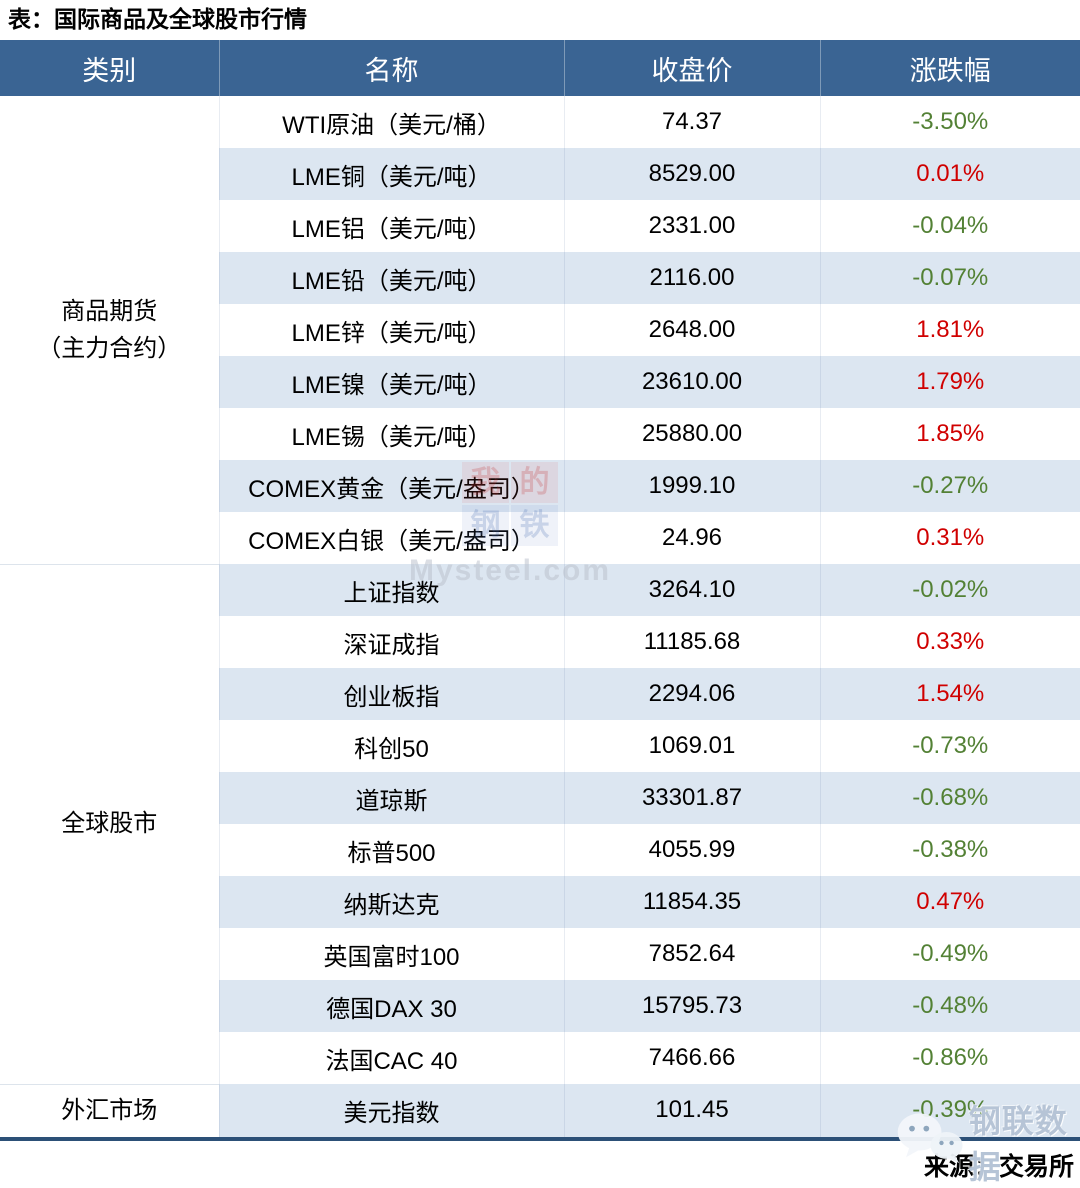 The image size is (1080, 1188). I want to click on table-row: COMEX黄金（美元/盎司） 1999.10 -0.27%, so click(540, 486).